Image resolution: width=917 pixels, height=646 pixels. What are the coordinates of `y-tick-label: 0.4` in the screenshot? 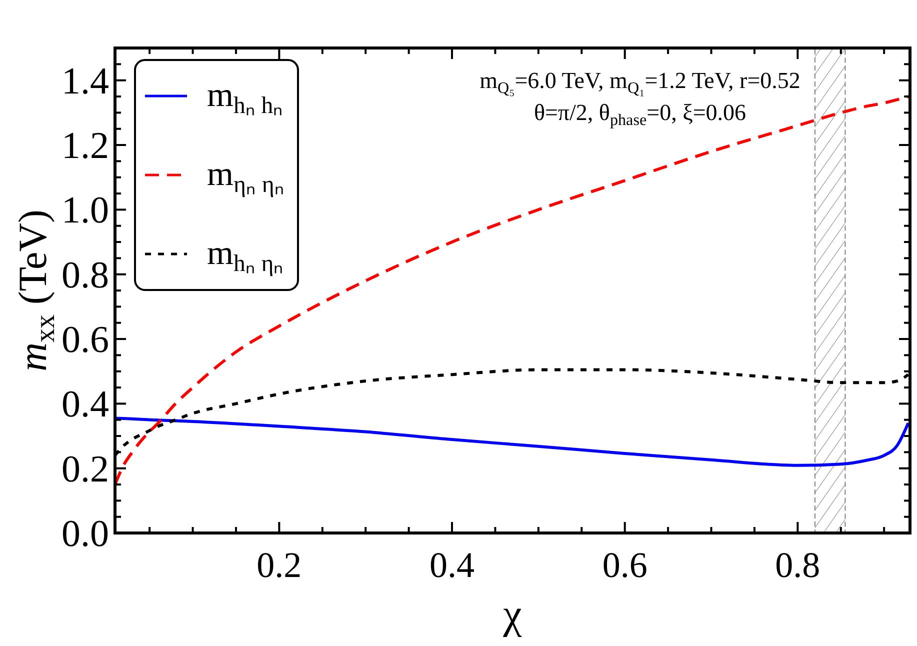 It's located at (85, 405).